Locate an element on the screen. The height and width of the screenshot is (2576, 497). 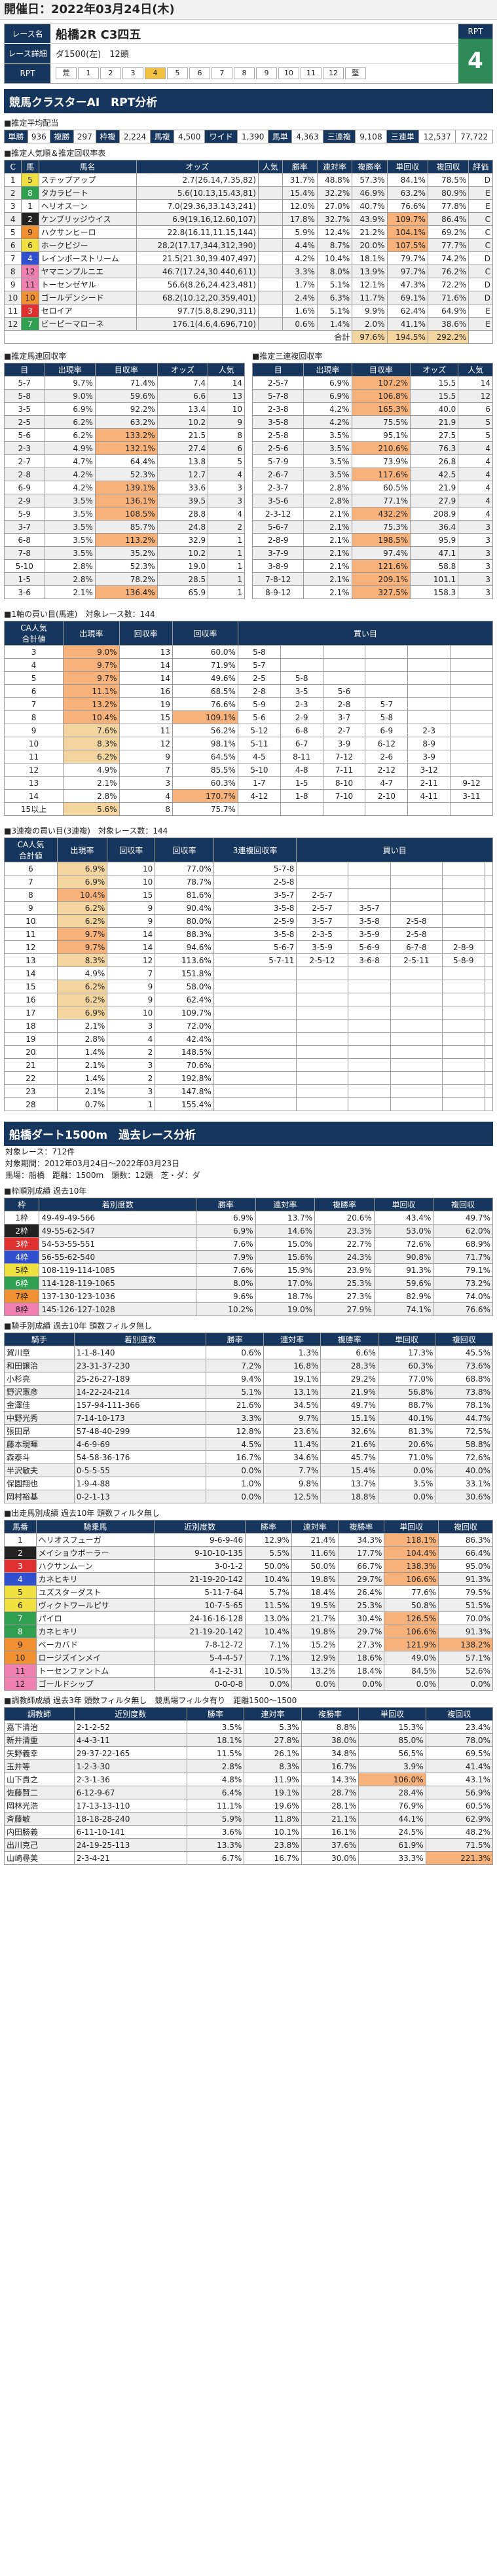
table-cell: 49-49-49-566 is located at coordinates (117, 1217).